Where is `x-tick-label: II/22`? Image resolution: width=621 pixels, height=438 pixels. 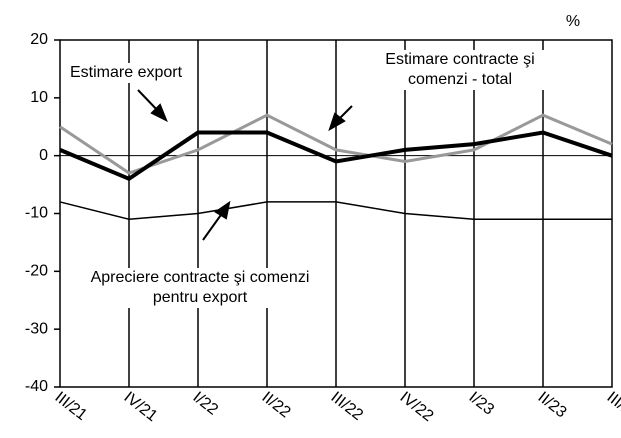
x-tick-label: II/22 is located at coordinates (276, 405).